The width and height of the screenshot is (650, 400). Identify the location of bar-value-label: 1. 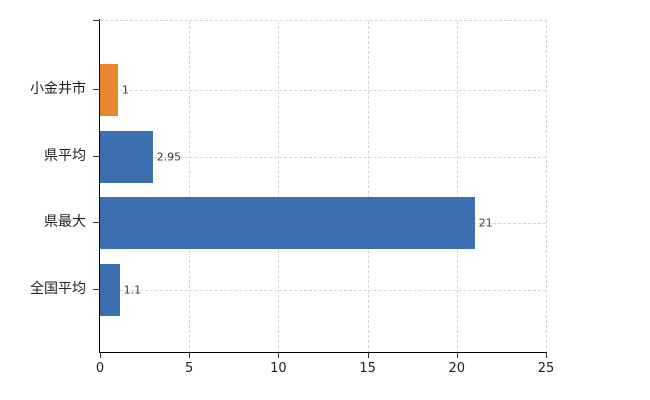
(125, 90).